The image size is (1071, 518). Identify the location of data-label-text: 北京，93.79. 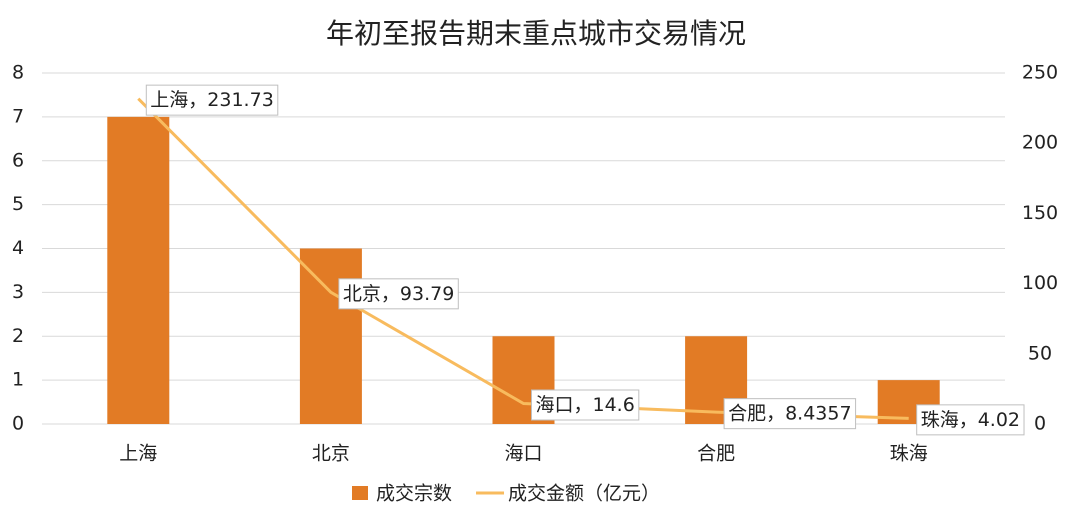
(398, 294).